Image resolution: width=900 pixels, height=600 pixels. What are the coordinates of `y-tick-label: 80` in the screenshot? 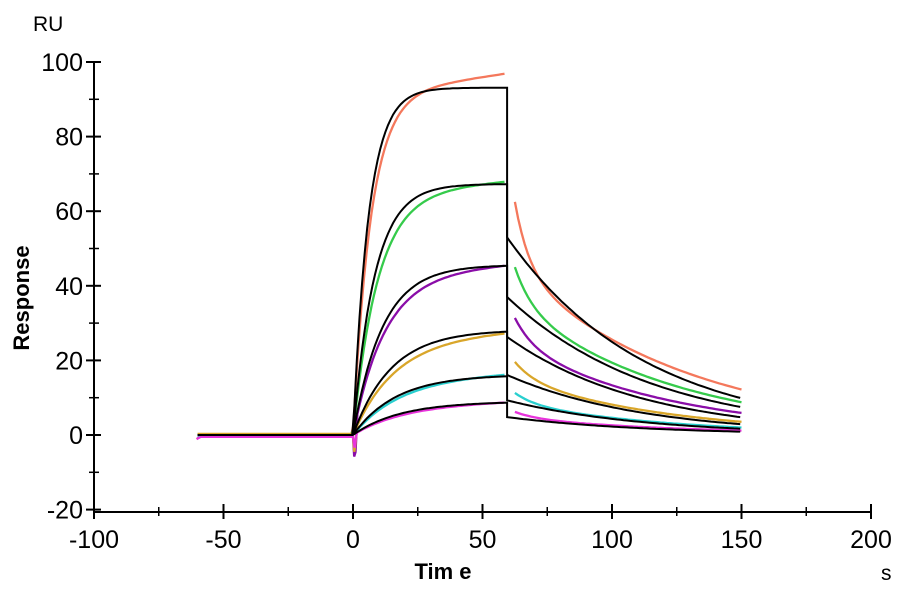 It's located at (69, 138).